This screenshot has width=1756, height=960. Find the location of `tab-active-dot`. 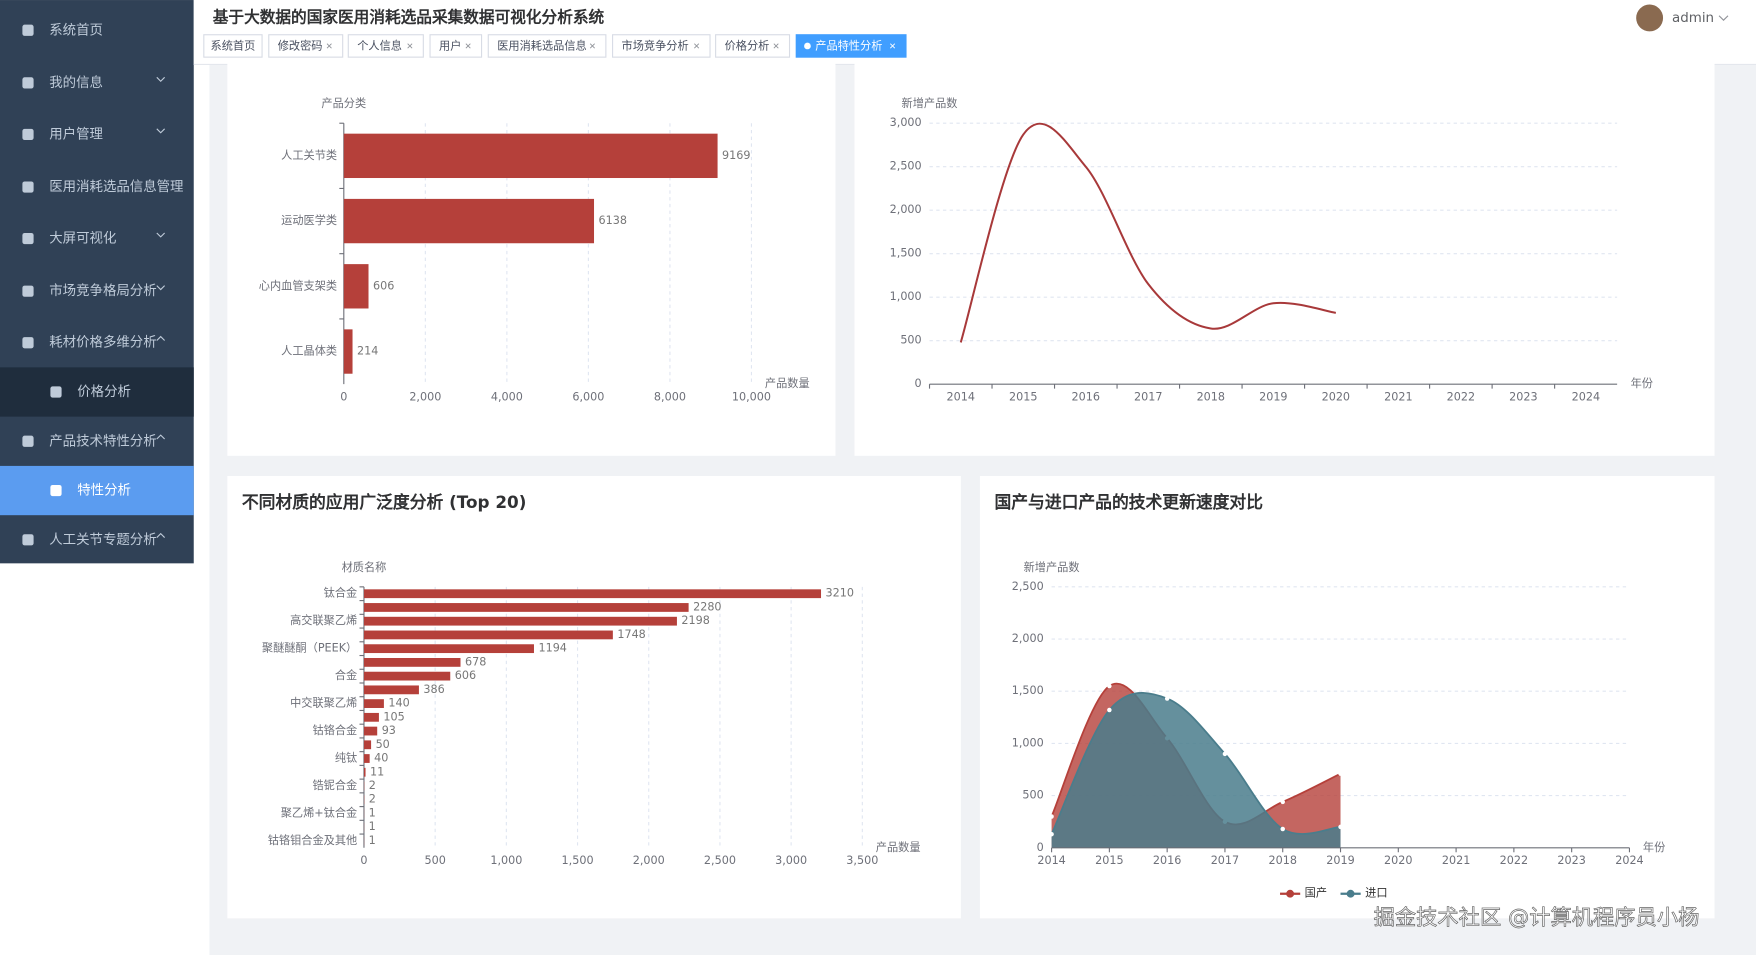

tab-active-dot is located at coordinates (807, 46).